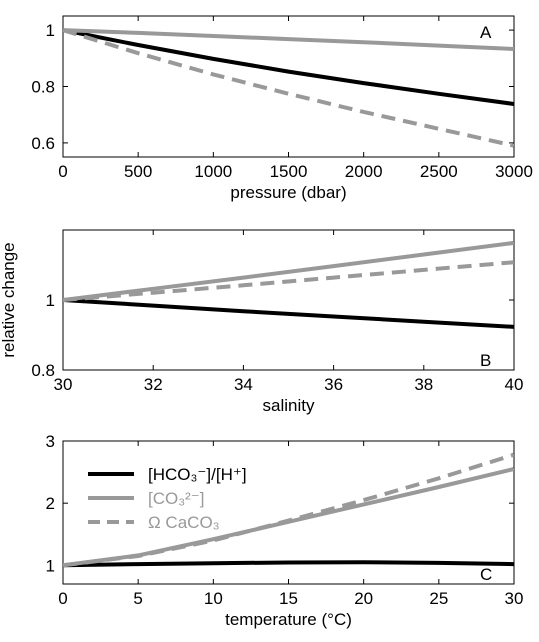  Describe the element at coordinates (364, 171) in the screenshot. I see `x-tick-label: 2000` at that location.